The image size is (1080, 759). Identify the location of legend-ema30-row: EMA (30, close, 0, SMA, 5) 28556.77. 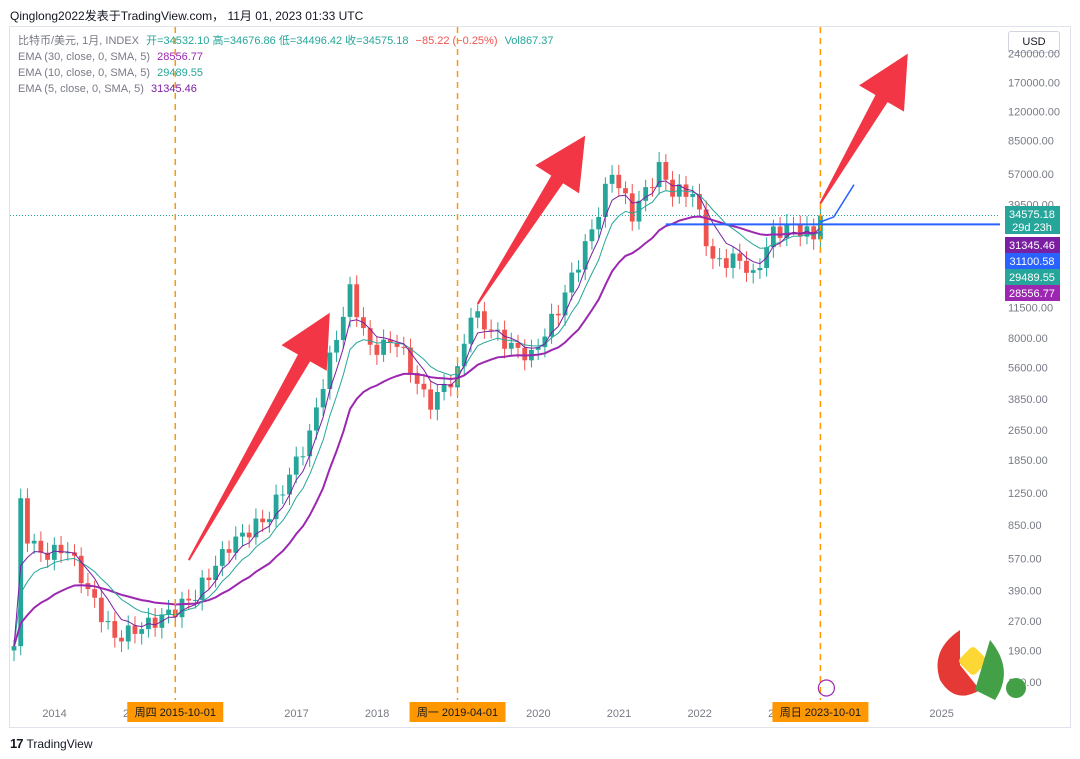
(286, 57).